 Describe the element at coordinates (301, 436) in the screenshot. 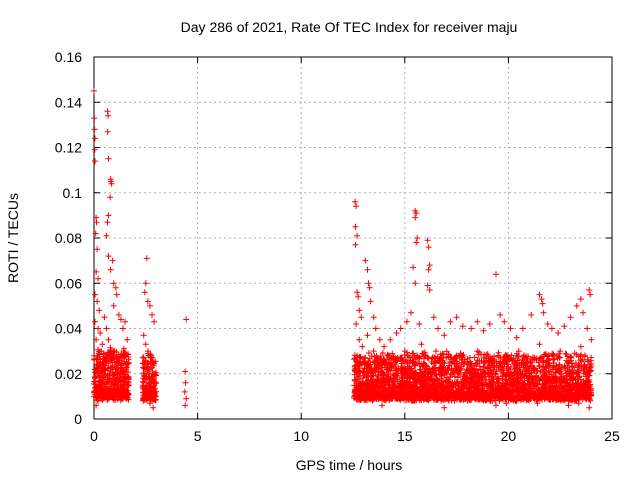

I see `x-tick-label: 10` at that location.